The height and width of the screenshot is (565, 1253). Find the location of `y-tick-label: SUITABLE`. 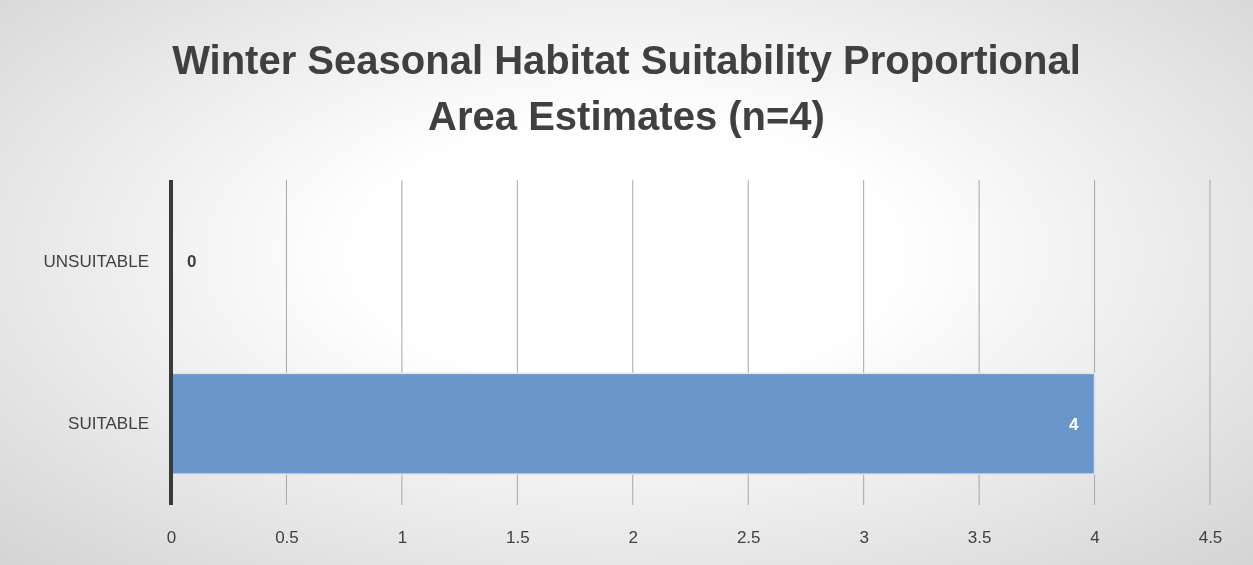

y-tick-label: SUITABLE is located at coordinates (108, 424).